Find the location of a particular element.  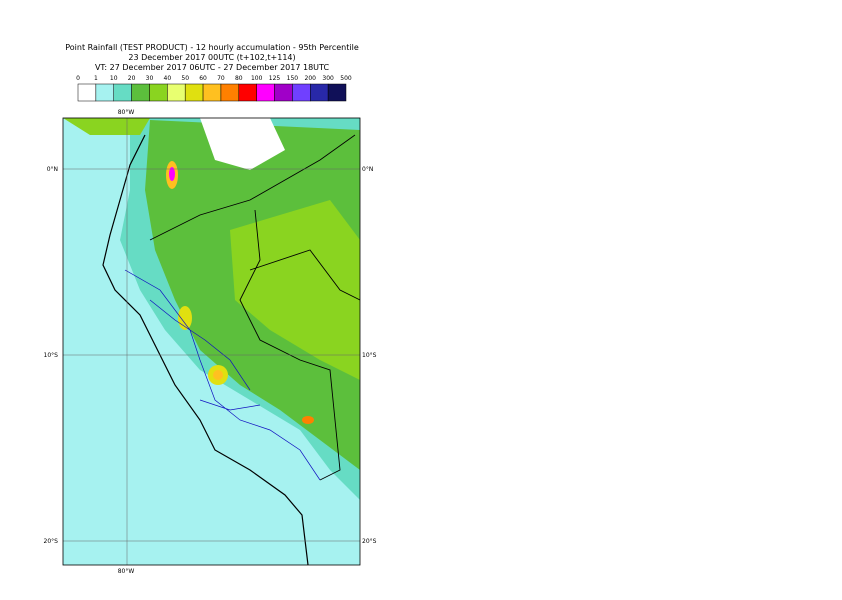

colorbar-label: 0 is located at coordinates (78, 78).